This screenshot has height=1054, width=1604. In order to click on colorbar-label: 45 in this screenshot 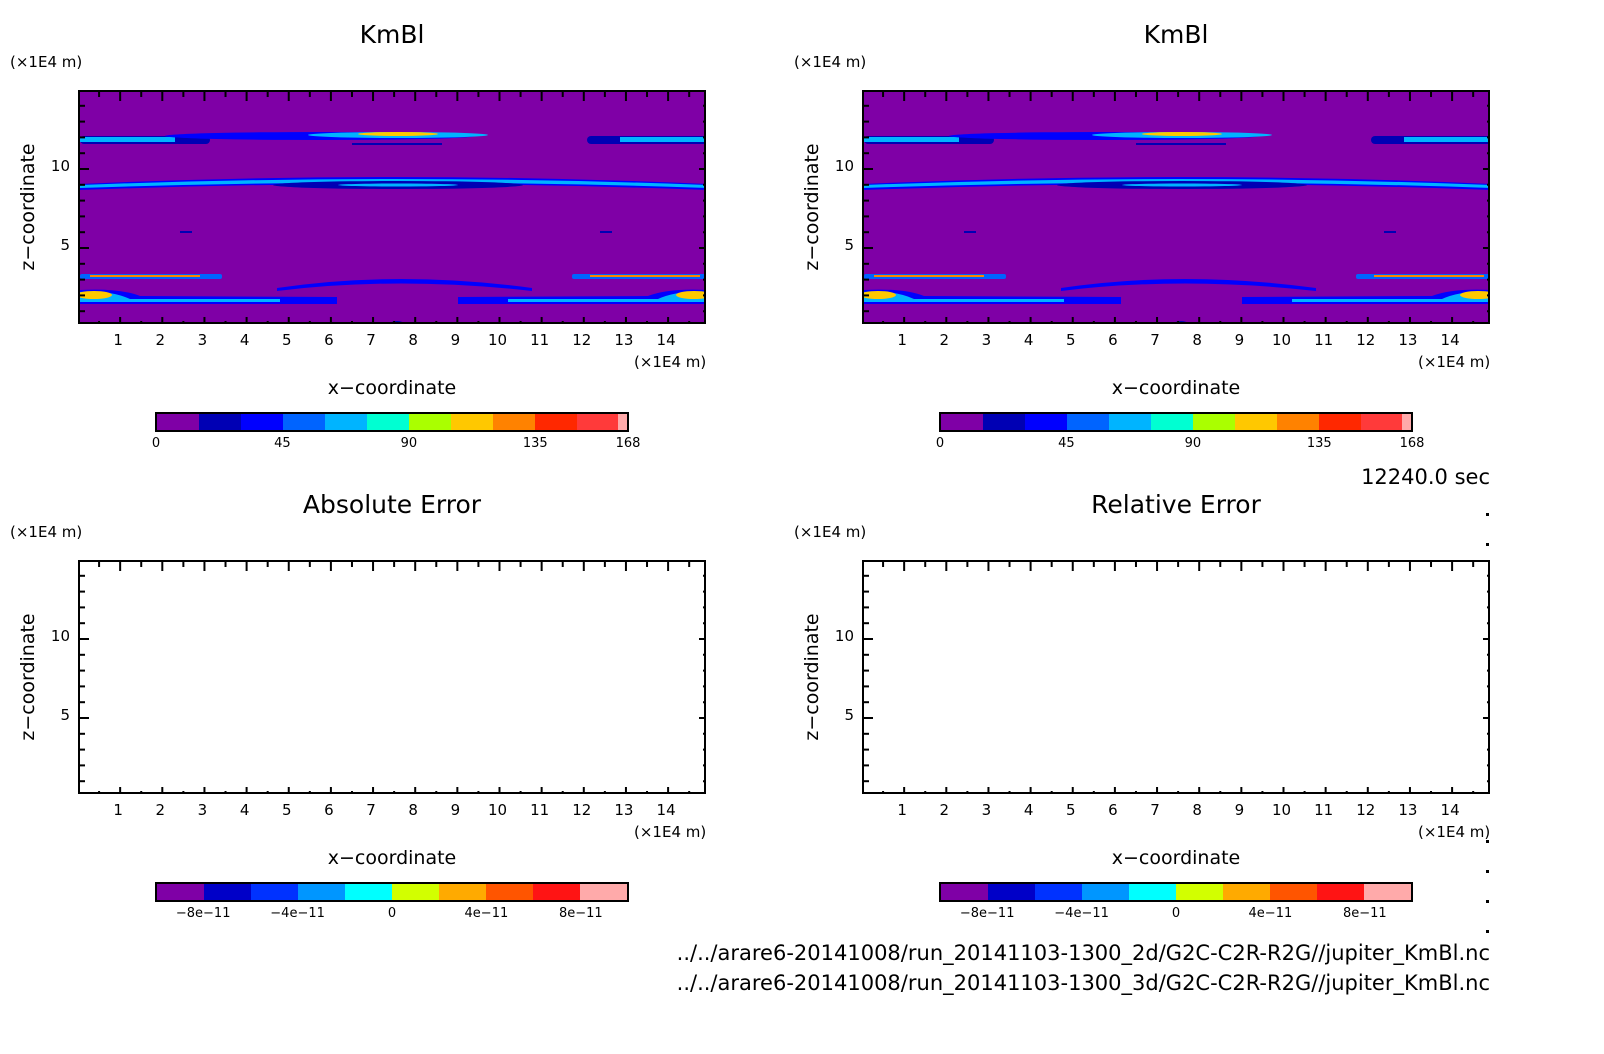, I will do `click(1066, 443)`.